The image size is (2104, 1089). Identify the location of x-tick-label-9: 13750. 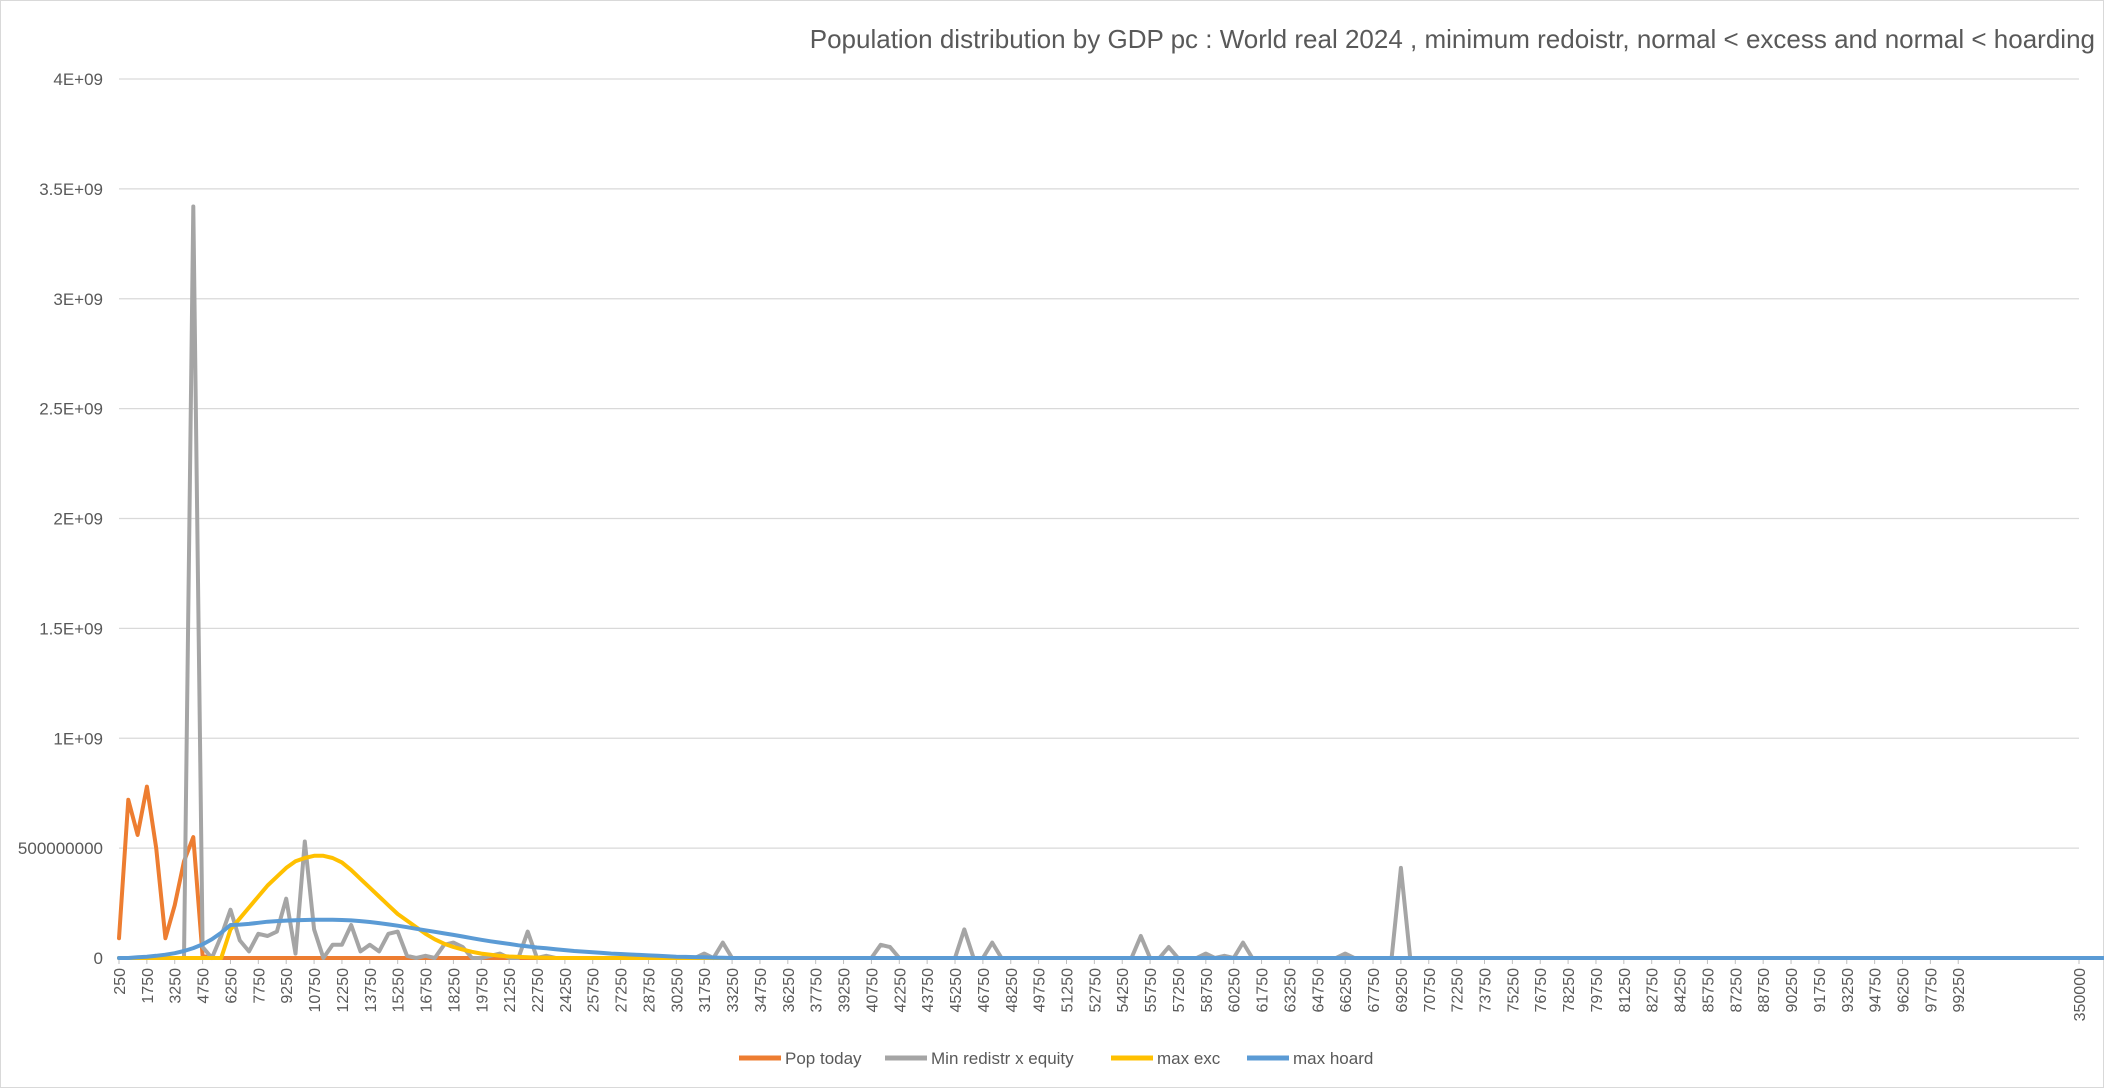
(371, 990).